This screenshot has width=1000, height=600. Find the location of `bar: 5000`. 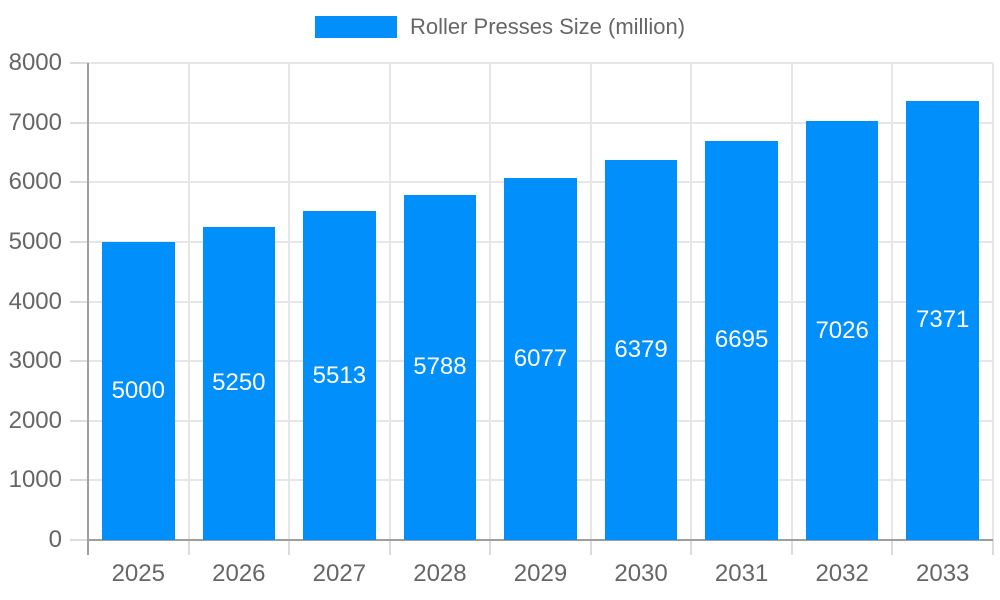

bar: 5000 is located at coordinates (138, 390).